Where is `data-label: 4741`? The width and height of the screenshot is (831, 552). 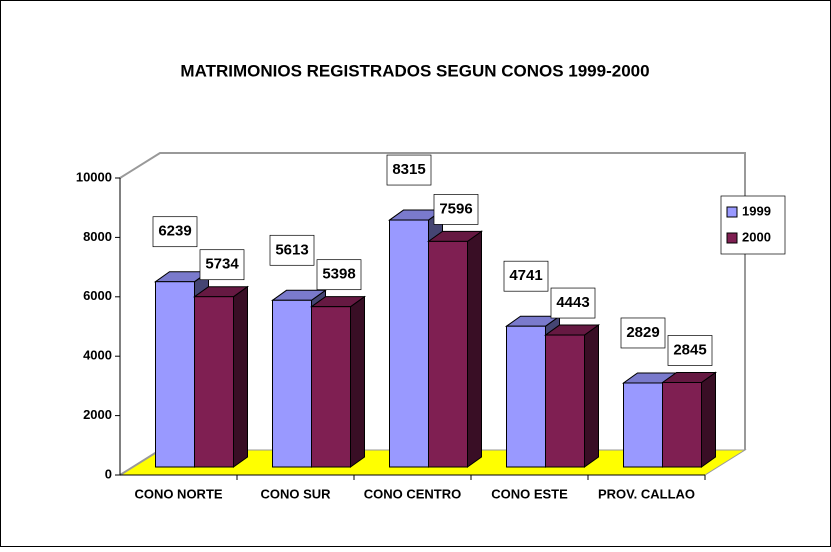
data-label: 4741 is located at coordinates (525, 275).